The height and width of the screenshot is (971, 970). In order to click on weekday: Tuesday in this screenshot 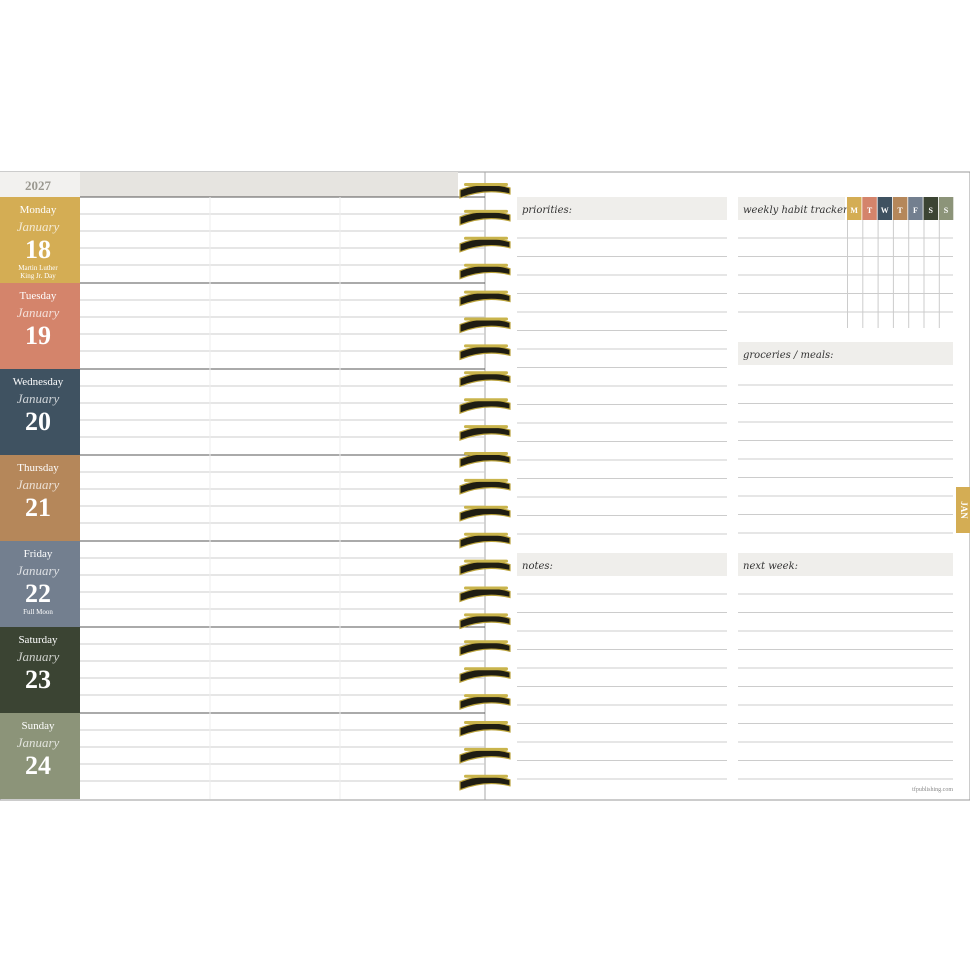, I will do `click(38, 296)`.